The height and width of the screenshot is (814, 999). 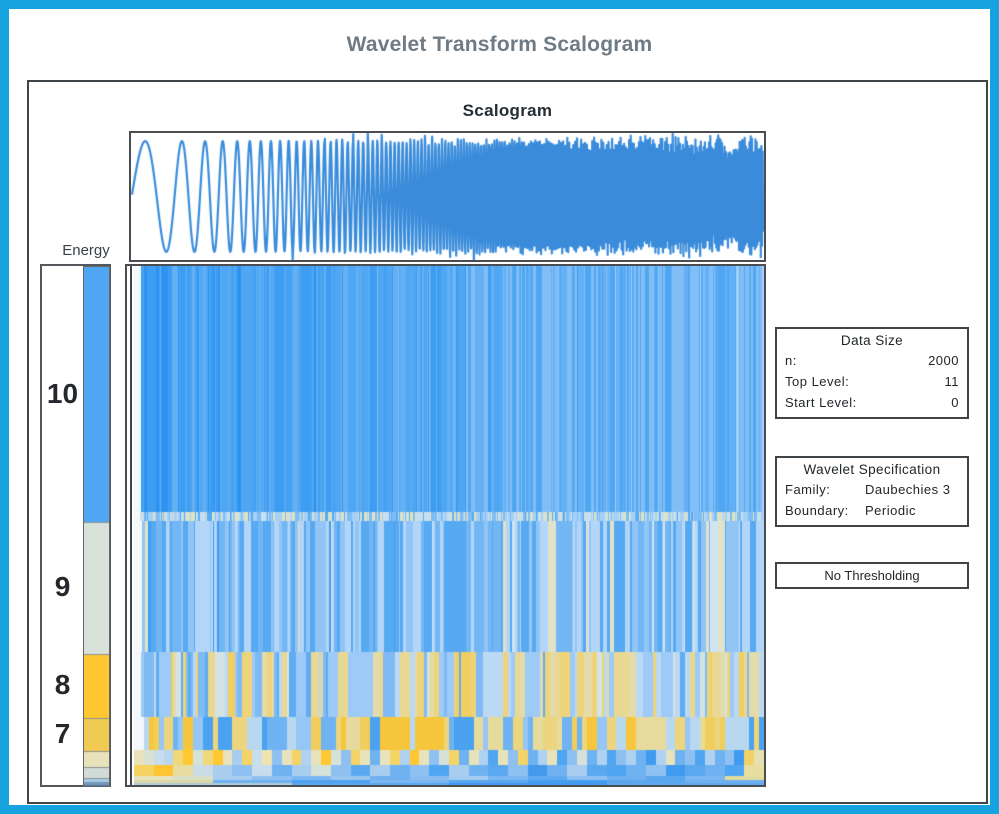 I want to click on data-size-row-start-level: Start Level: 0, so click(x=872, y=402).